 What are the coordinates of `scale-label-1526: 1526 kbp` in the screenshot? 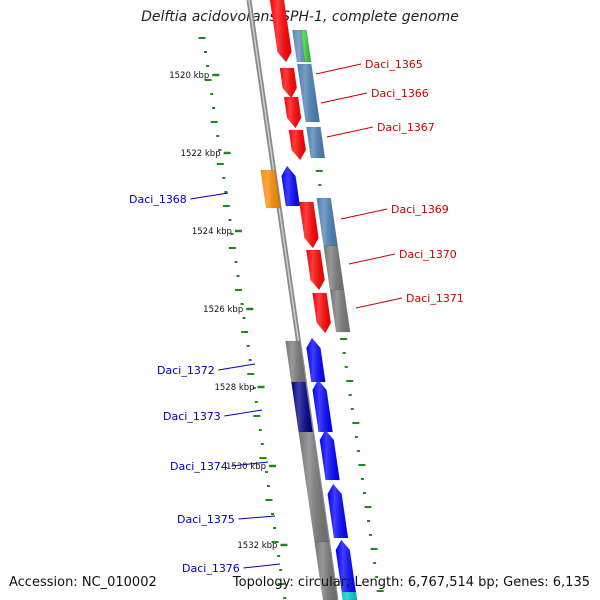 It's located at (223, 310).